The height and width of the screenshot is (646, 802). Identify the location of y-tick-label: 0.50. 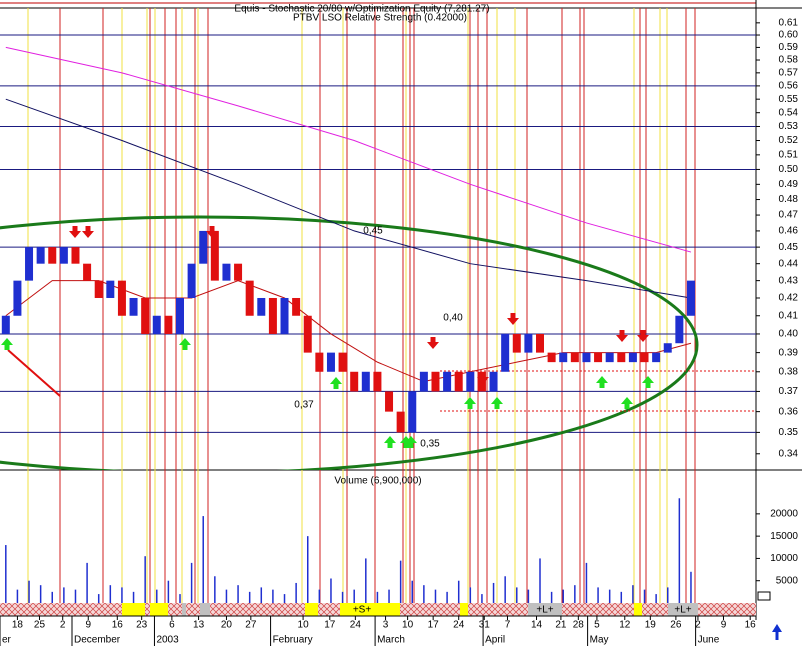
(789, 169).